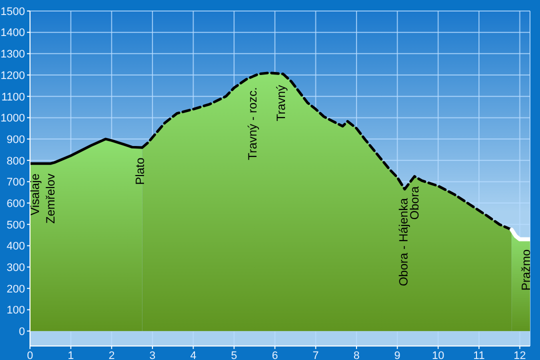 This screenshot has height=360, width=540. Describe the element at coordinates (12, 54) in the screenshot. I see `y-tick-label: 1300` at that location.